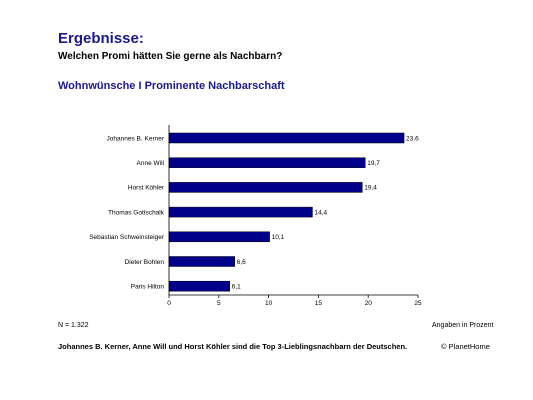 Image resolution: width=533 pixels, height=400 pixels. Describe the element at coordinates (148, 287) in the screenshot. I see `category-label: Paris Hilton` at that location.